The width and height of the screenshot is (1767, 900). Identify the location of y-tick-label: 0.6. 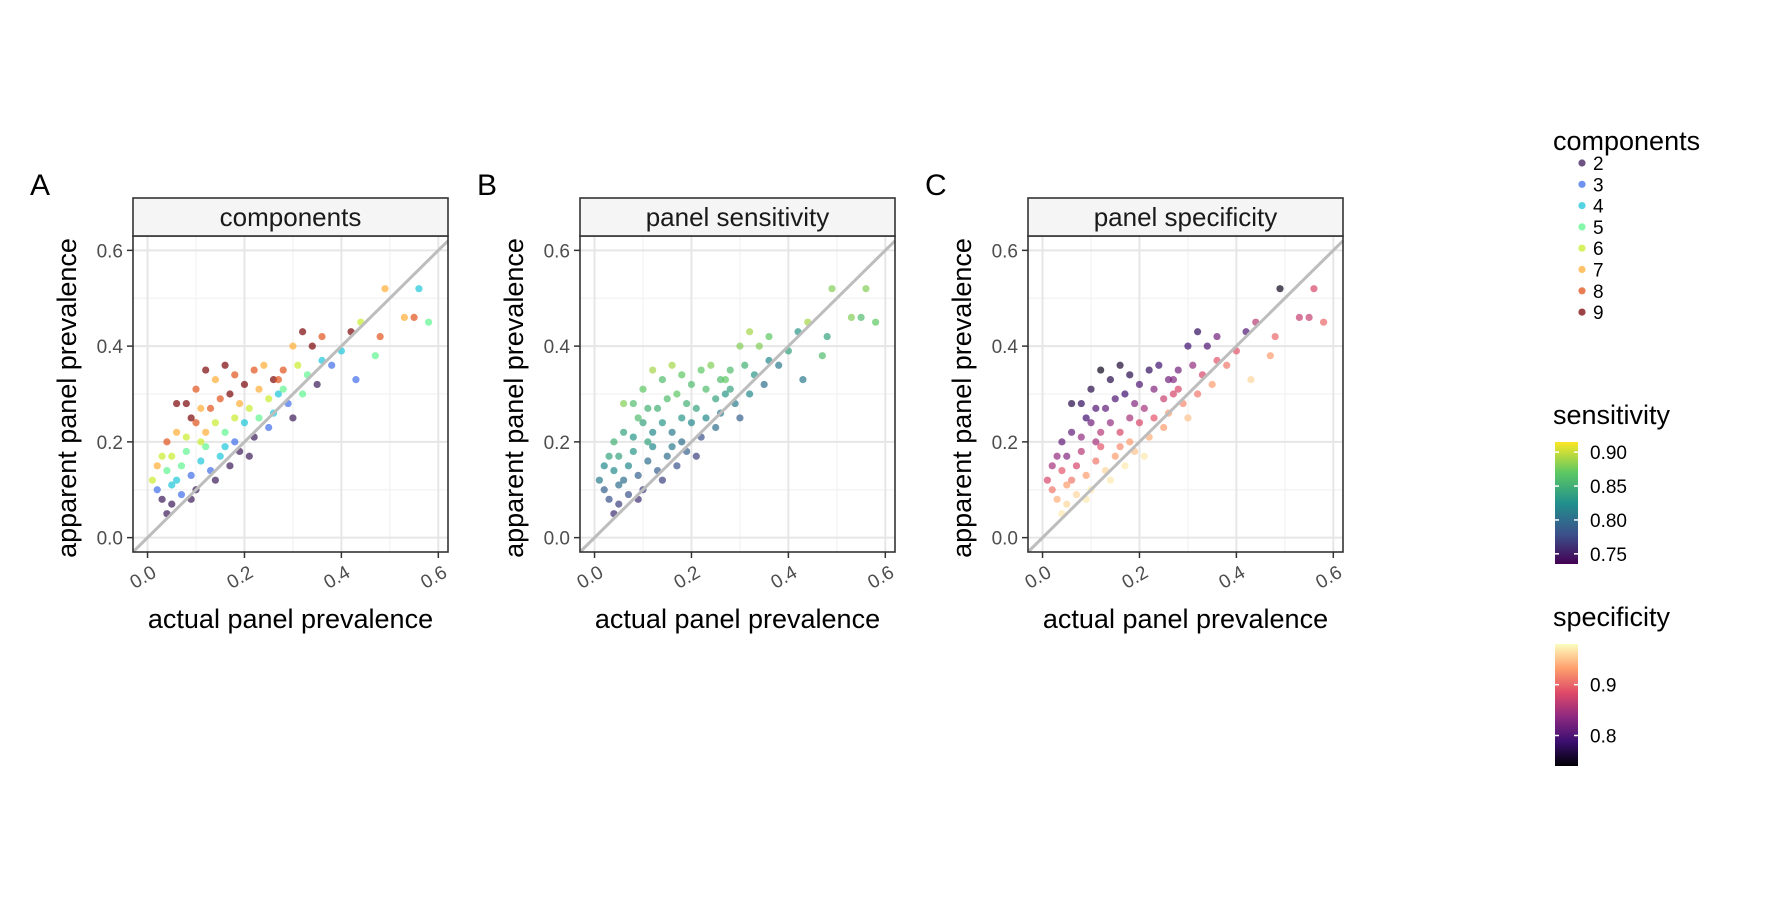
(1005, 251).